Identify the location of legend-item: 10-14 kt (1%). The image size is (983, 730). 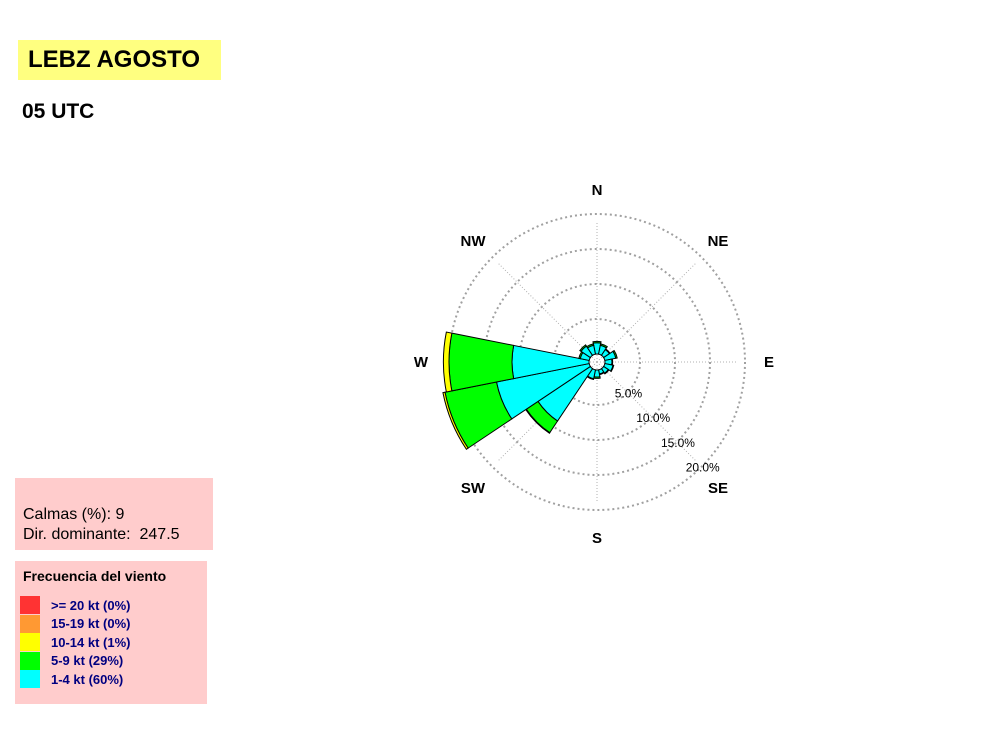
(113, 642).